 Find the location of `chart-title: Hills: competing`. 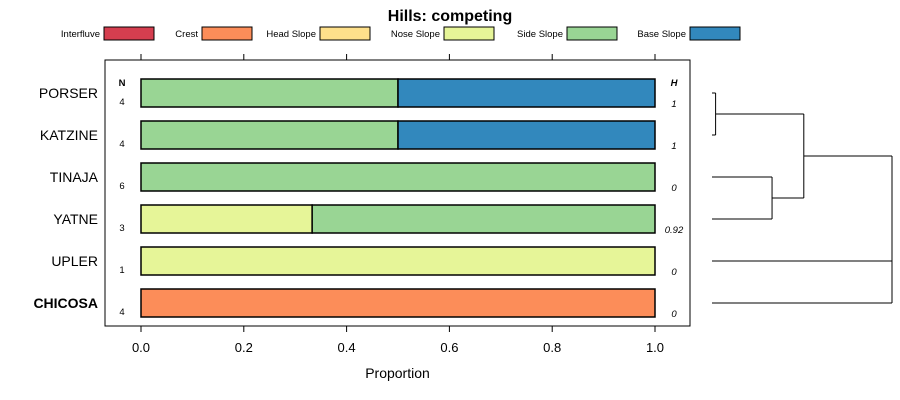

chart-title: Hills: competing is located at coordinates (450, 16).